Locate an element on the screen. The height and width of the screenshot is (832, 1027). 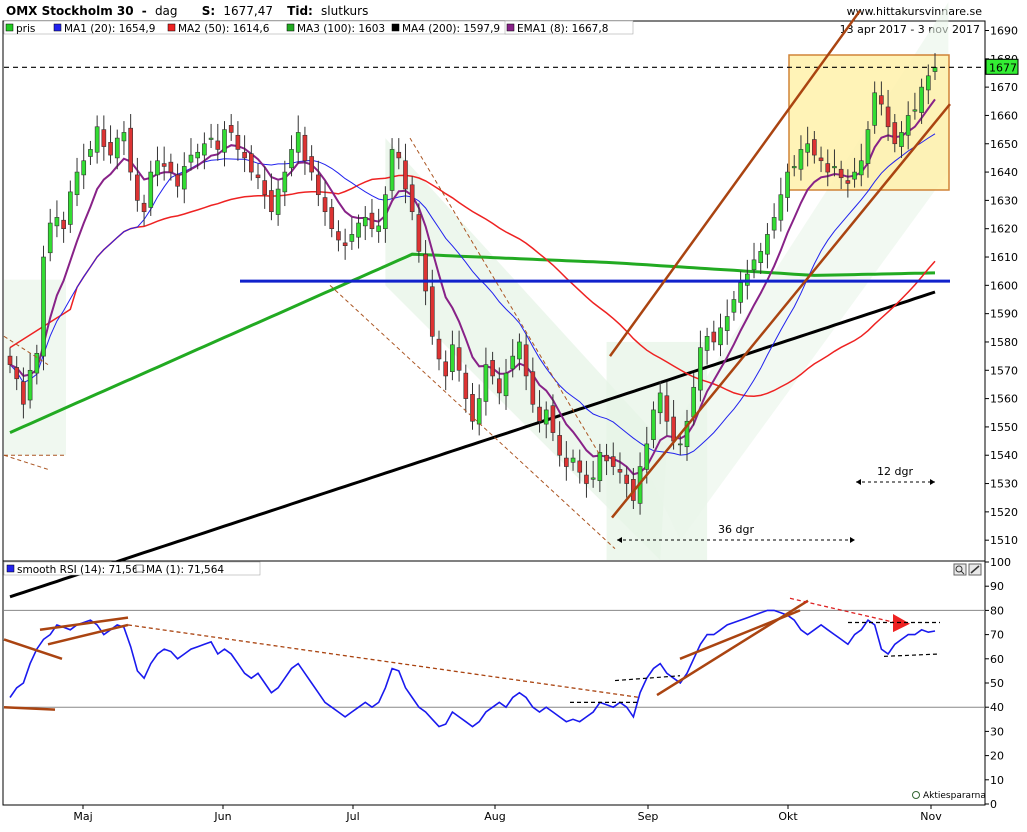
period-label: dag is located at coordinates (166, 11).